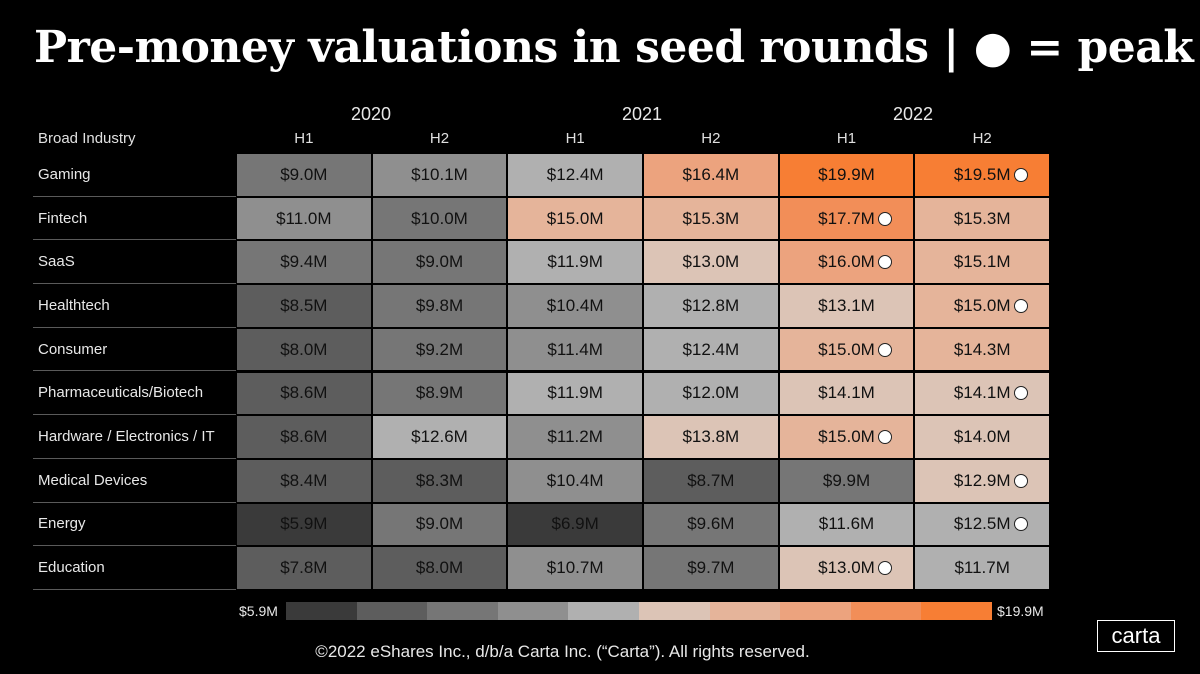  What do you see at coordinates (304, 218) in the screenshot?
I see `cell-value-label: $11.0M` at bounding box center [304, 218].